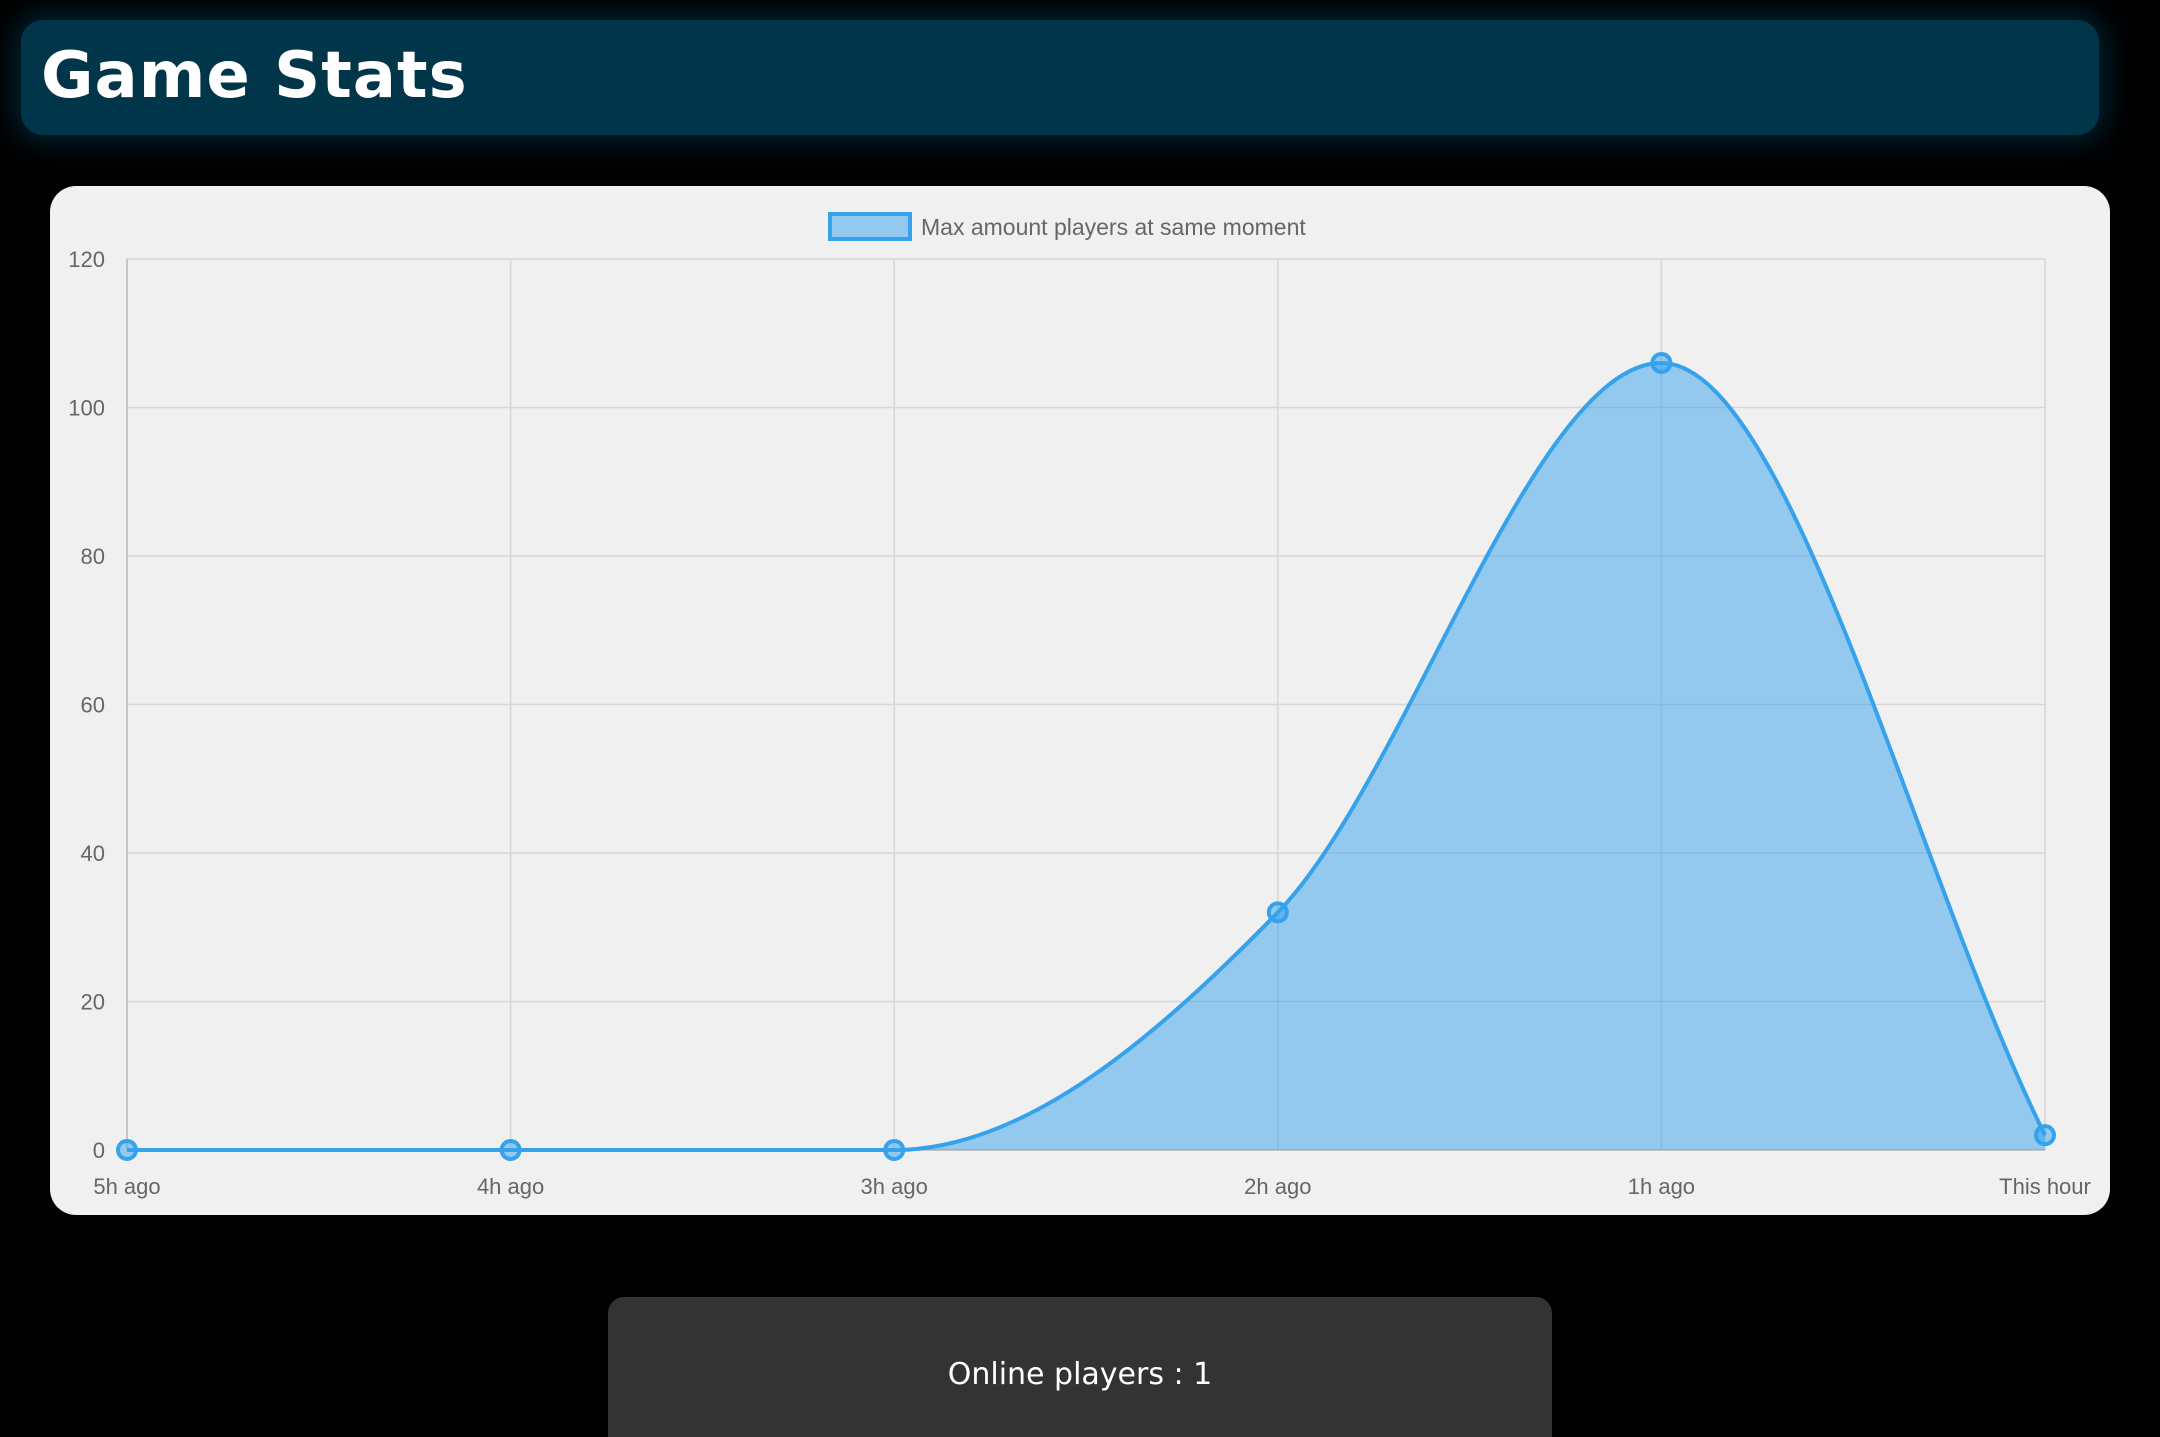  Describe the element at coordinates (510, 1186) in the screenshot. I see `x-tick-label: 4h ago` at that location.